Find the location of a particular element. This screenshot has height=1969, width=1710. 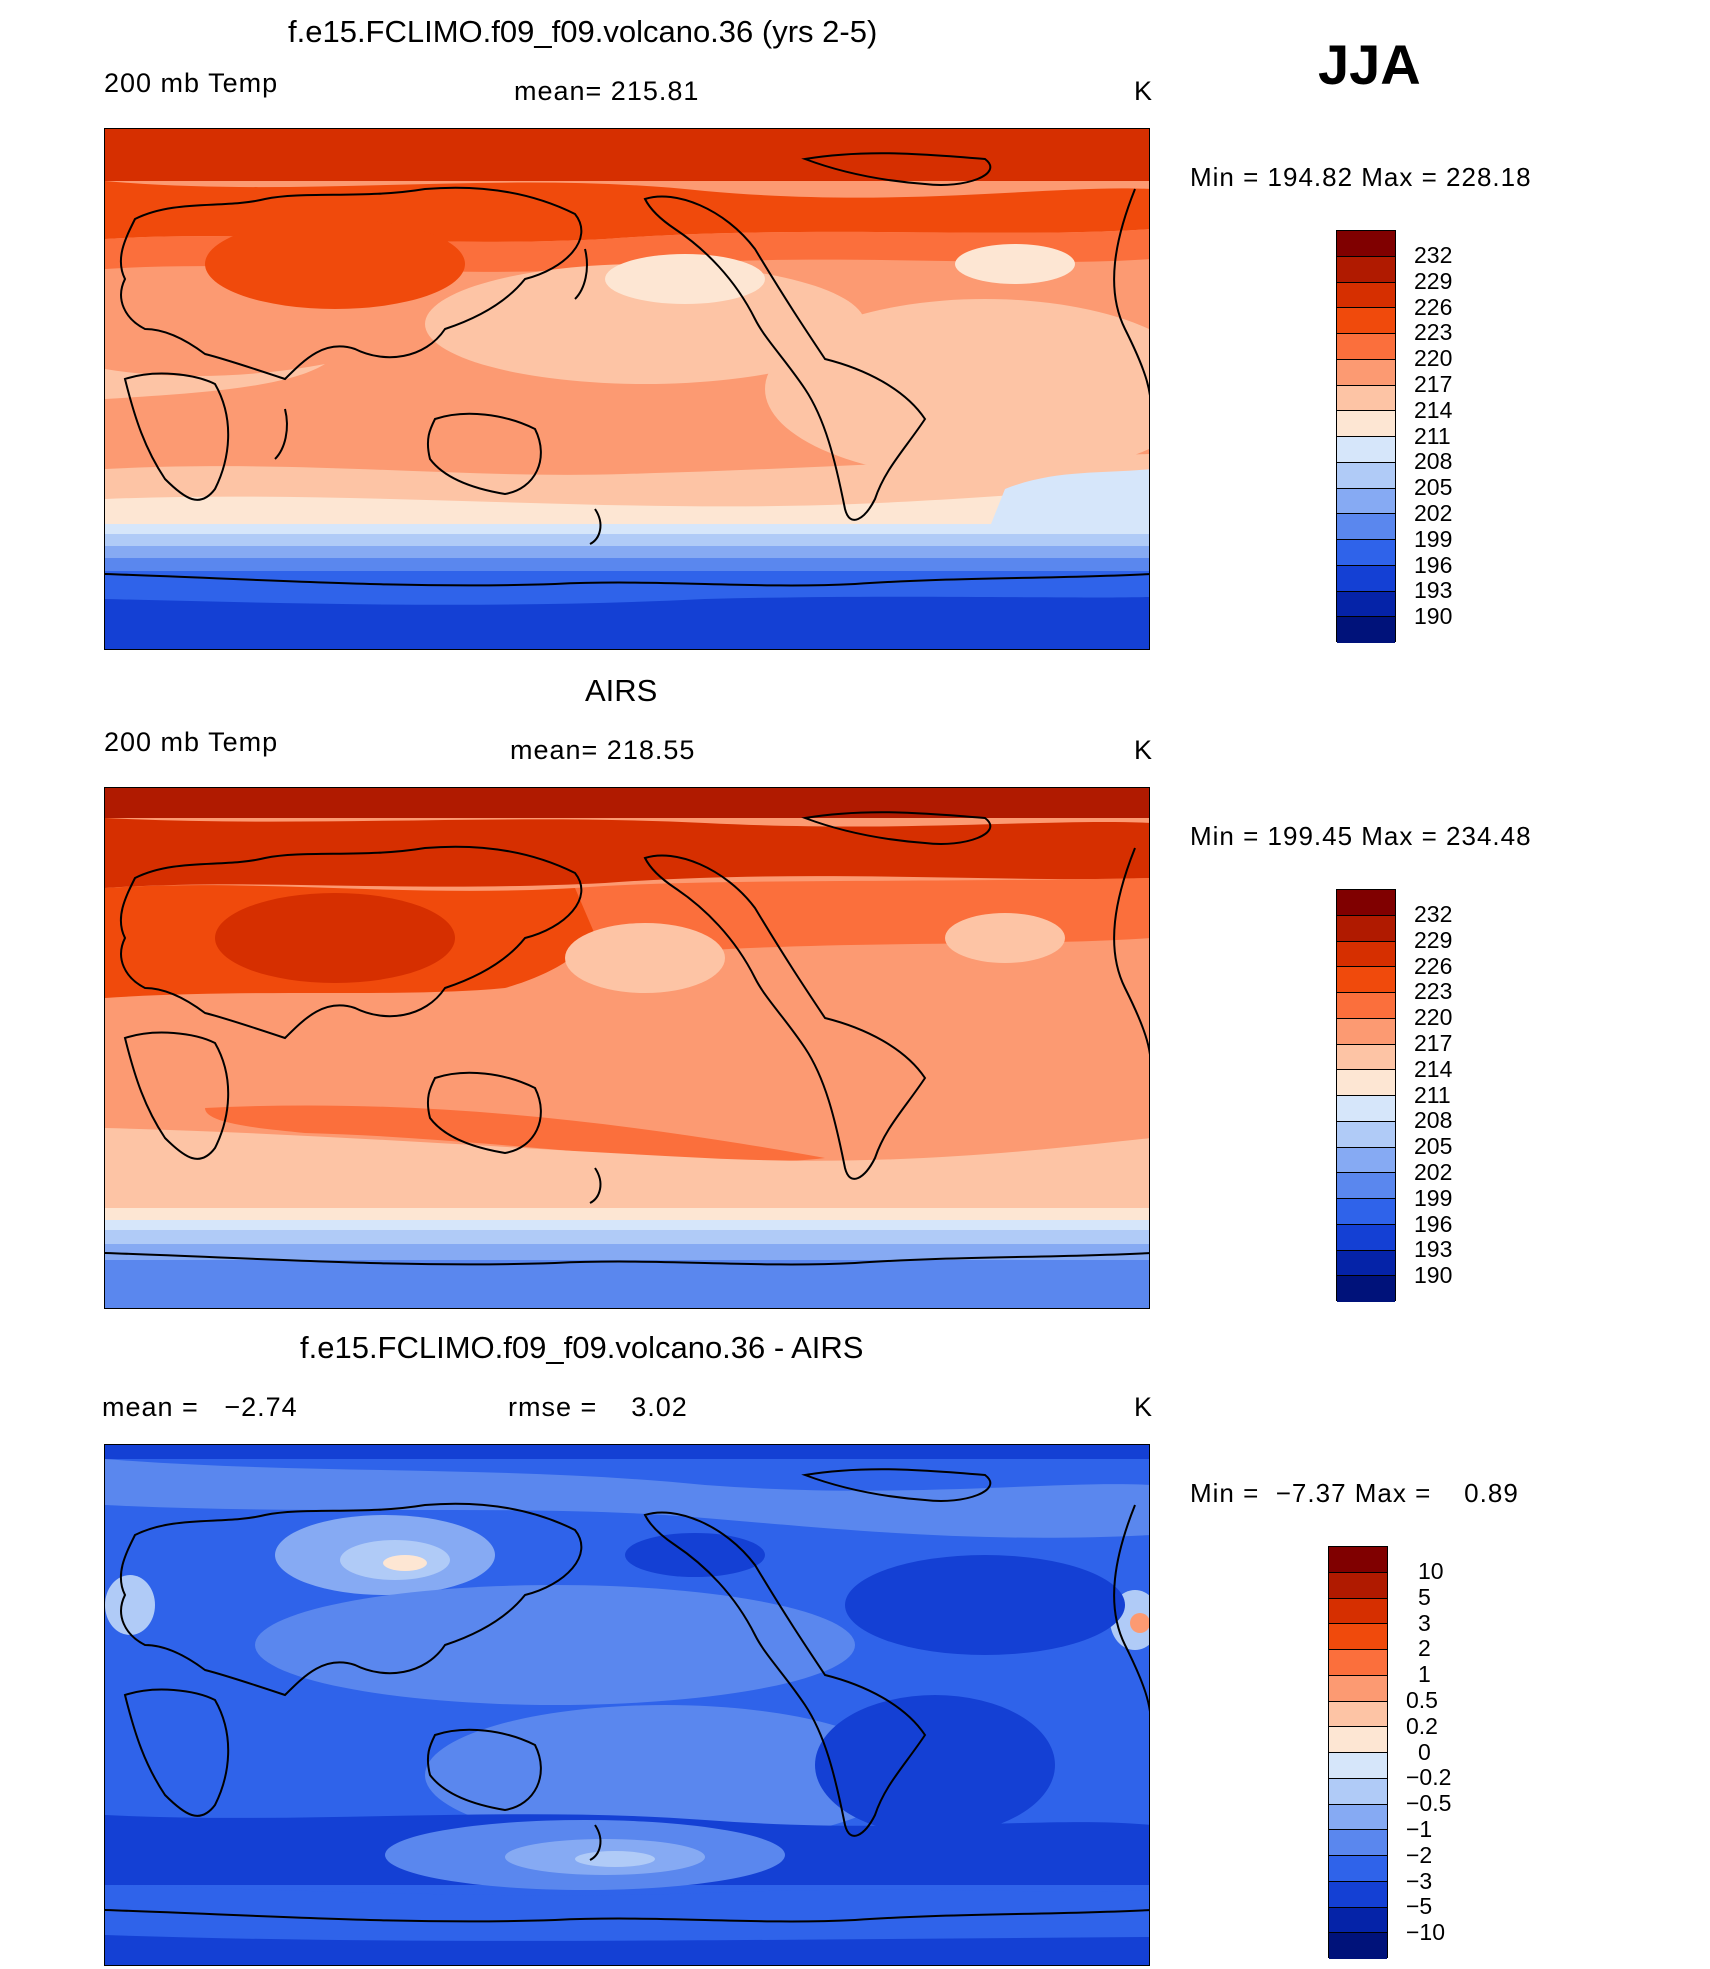

colorbar-label: −2 is located at coordinates (1419, 1855).